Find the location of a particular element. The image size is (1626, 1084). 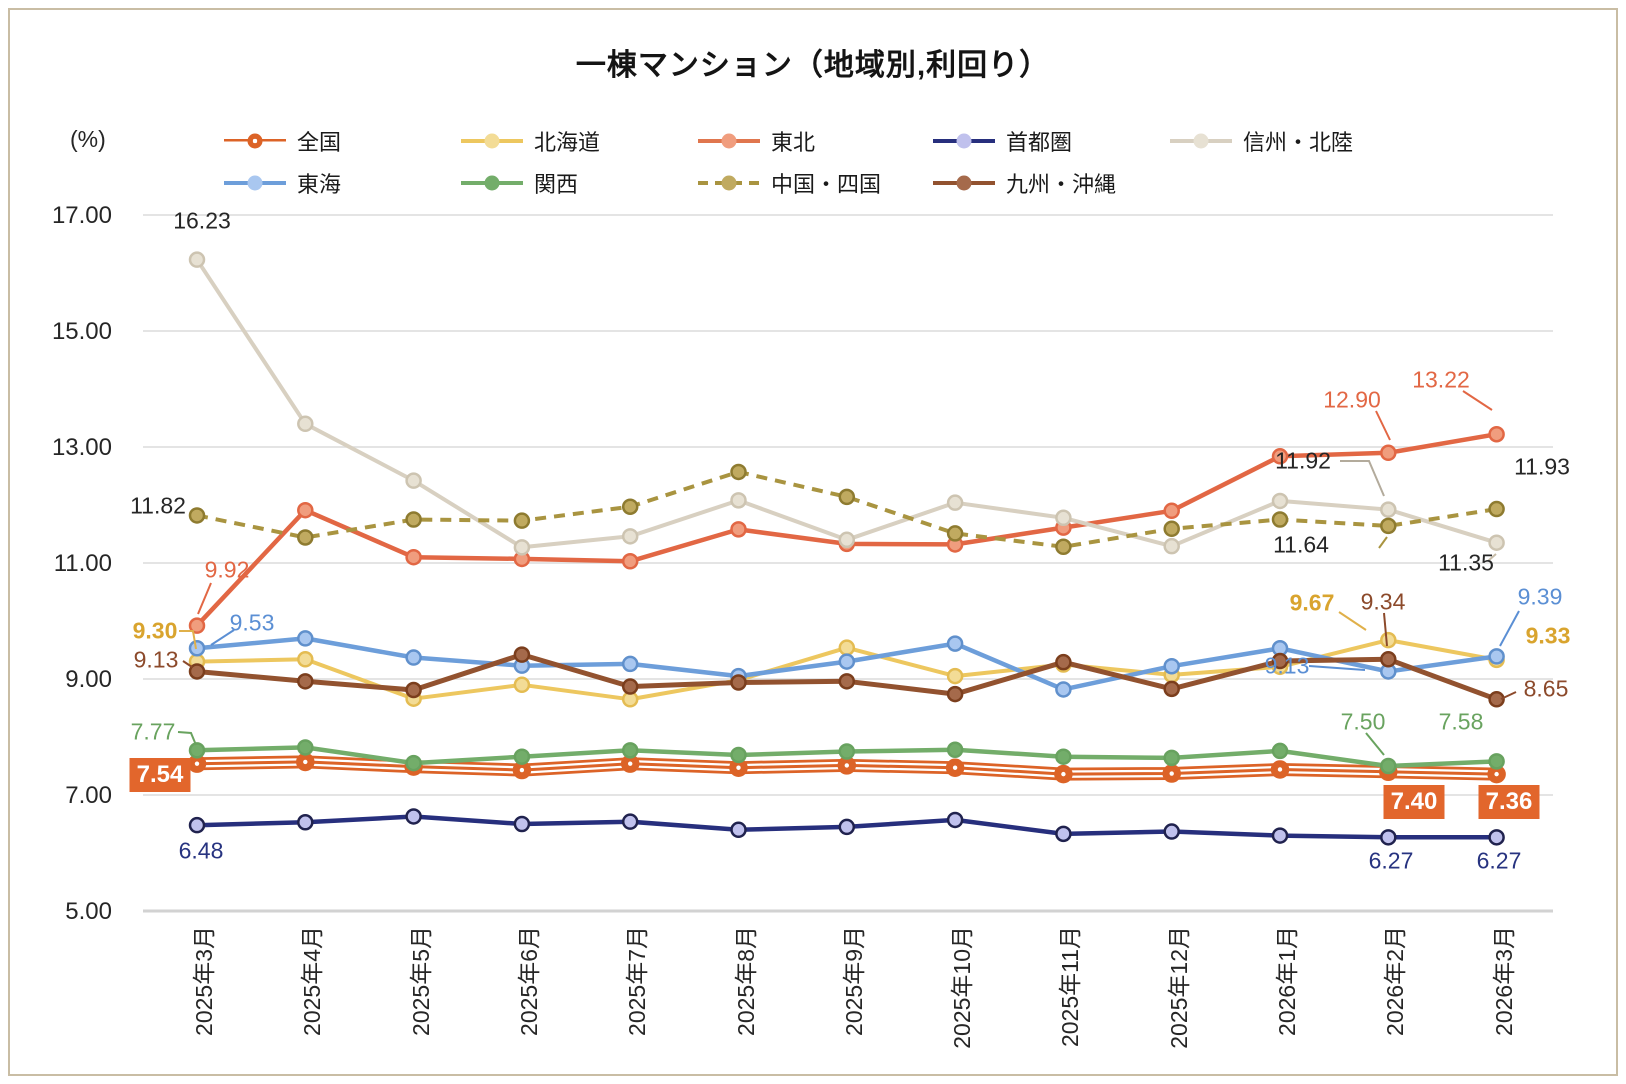

x-axis-tick-6: 2025年9月 is located at coordinates (854, 981).